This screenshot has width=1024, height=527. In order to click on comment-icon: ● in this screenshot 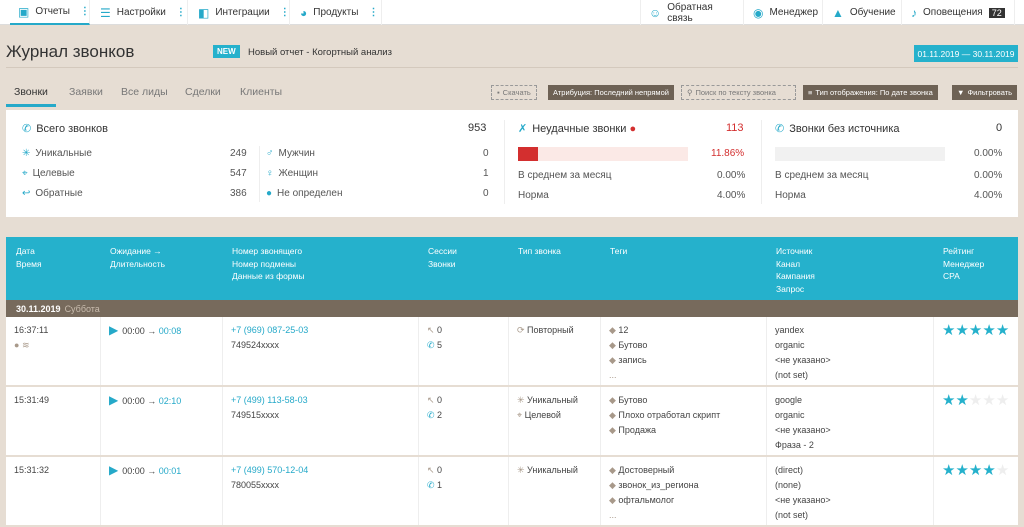, I will do `click(18, 345)`.